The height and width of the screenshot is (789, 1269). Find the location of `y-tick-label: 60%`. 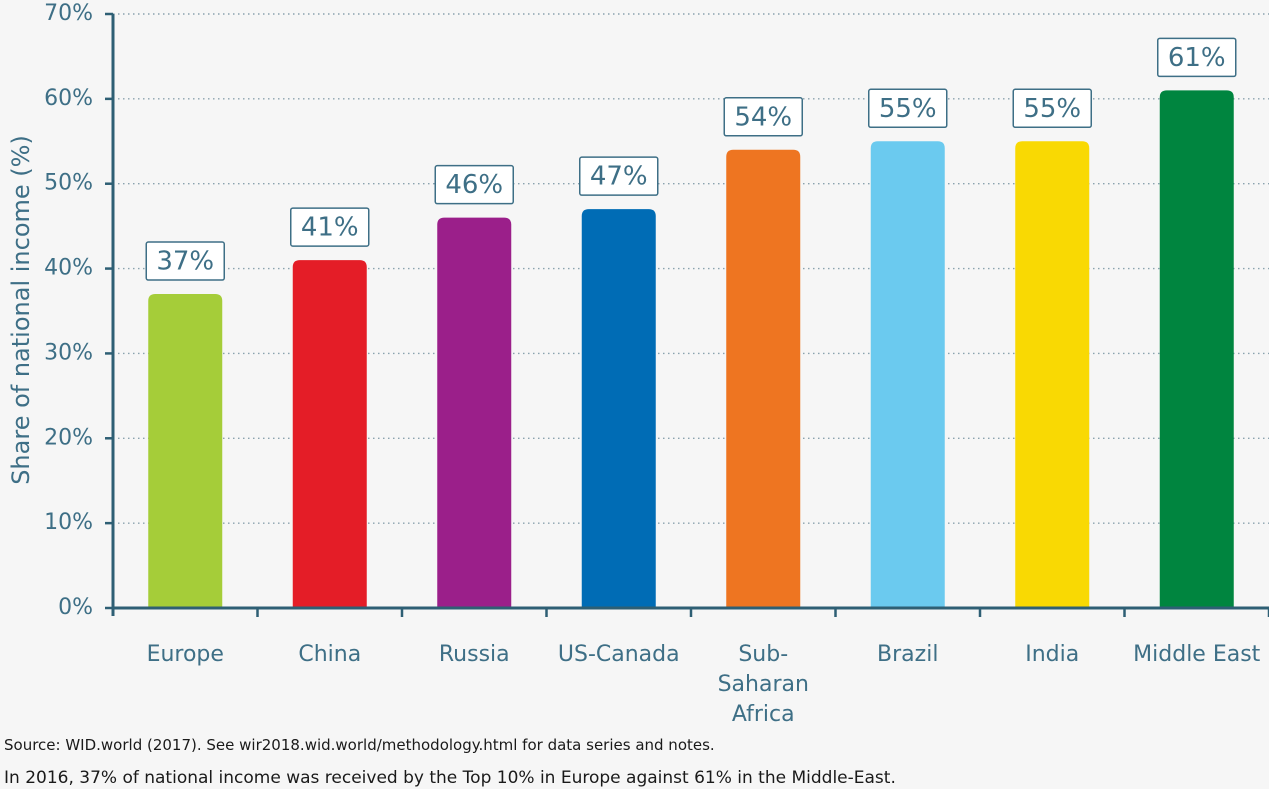

y-tick-label: 60% is located at coordinates (68, 98).